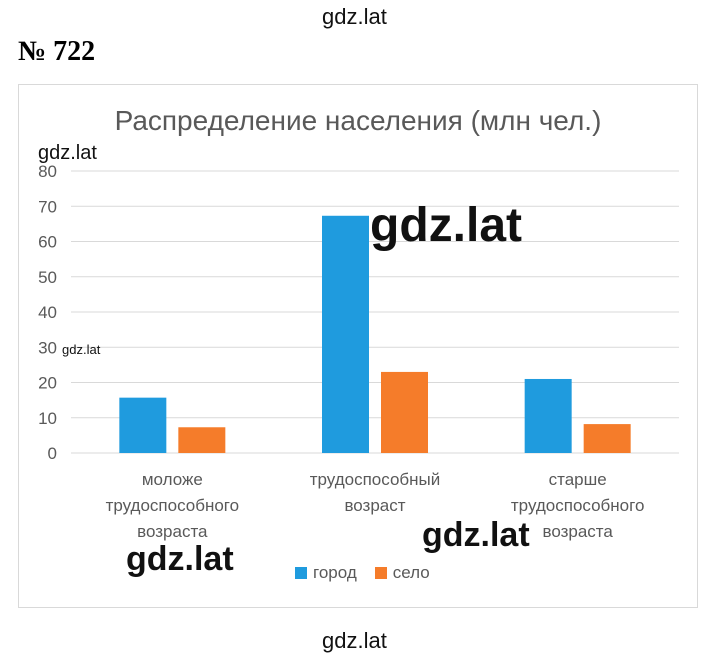 This screenshot has width=720, height=658. Describe the element at coordinates (172, 479) in the screenshot. I see `x-category-label: моложе` at that location.